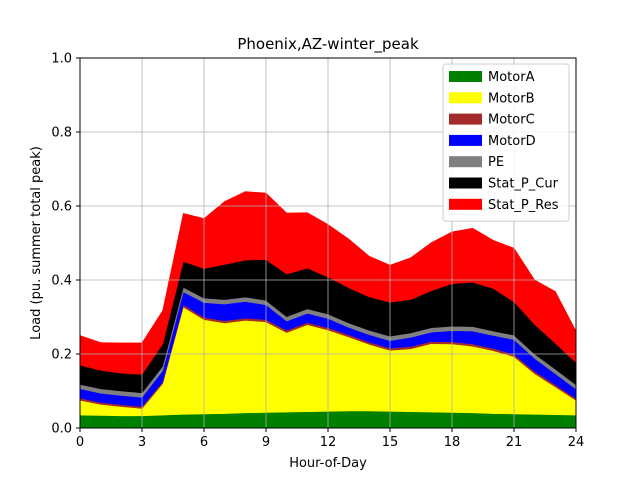 This screenshot has width=640, height=480. Describe the element at coordinates (61, 59) in the screenshot. I see `y-tick-label: 1.0` at that location.